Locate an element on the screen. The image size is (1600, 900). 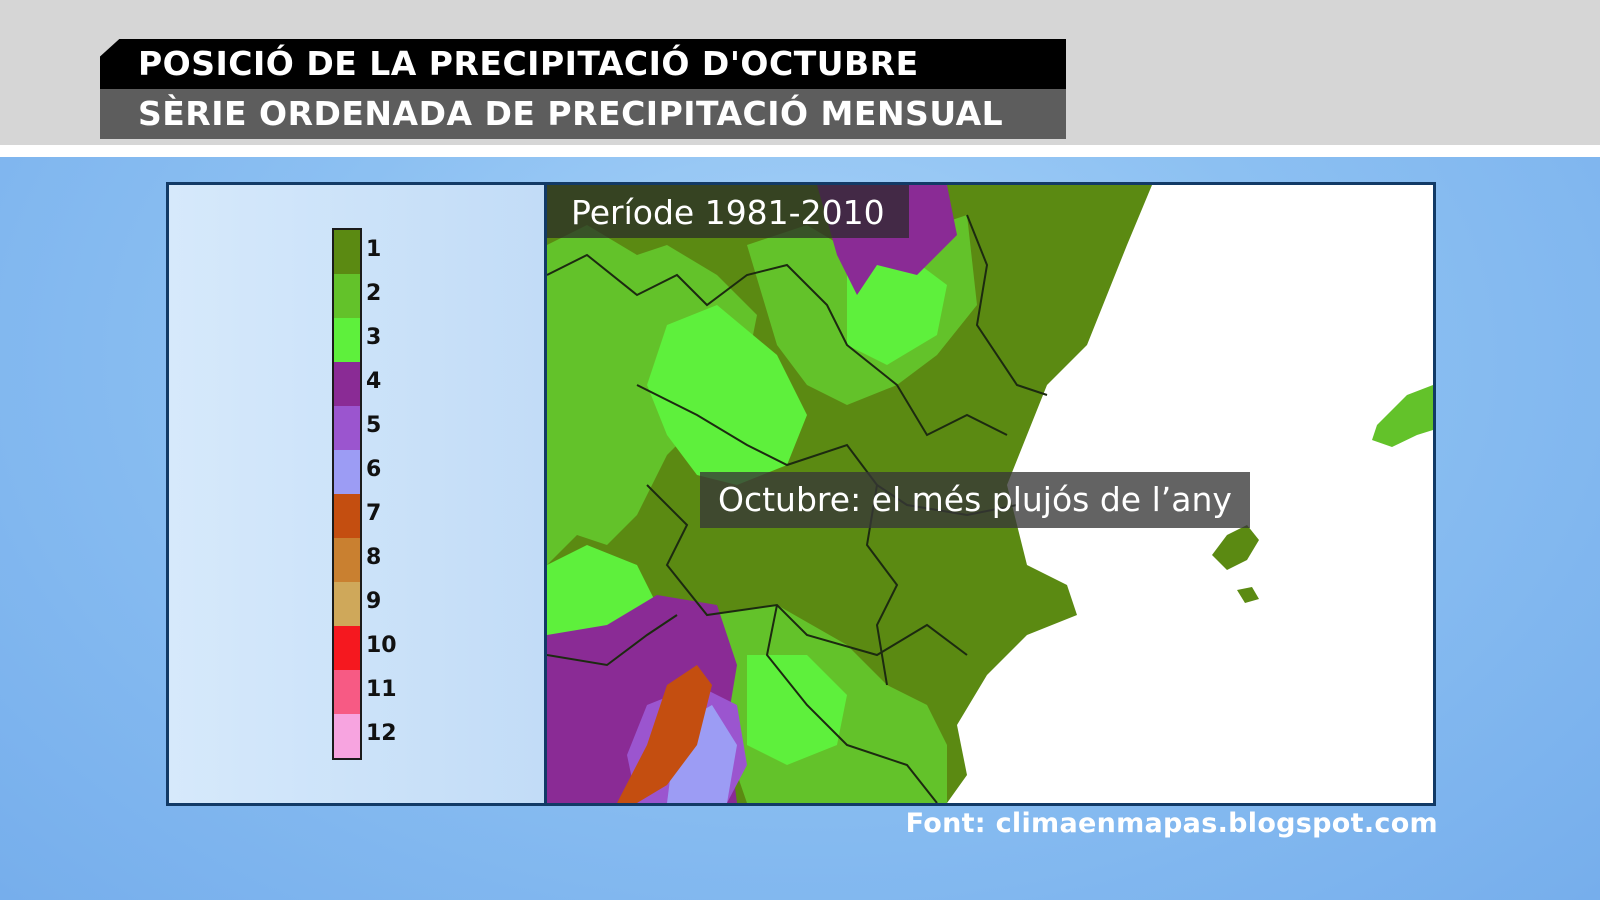
legend-label-10: 10 is located at coordinates (381, 645).